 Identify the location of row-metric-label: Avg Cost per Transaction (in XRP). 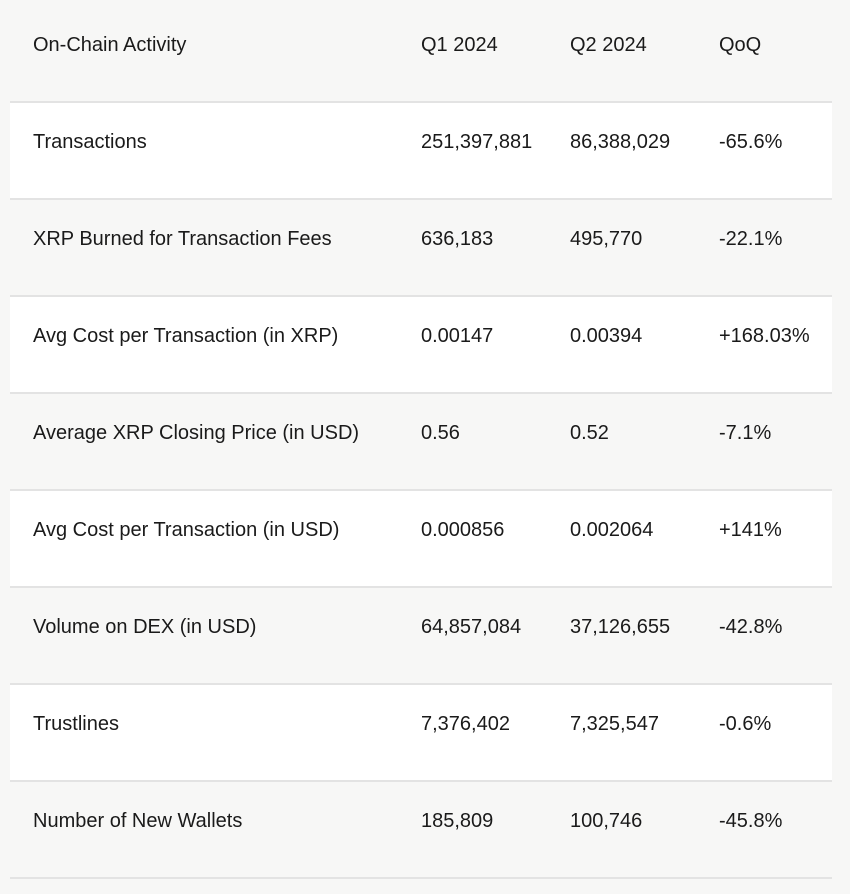
(186, 336).